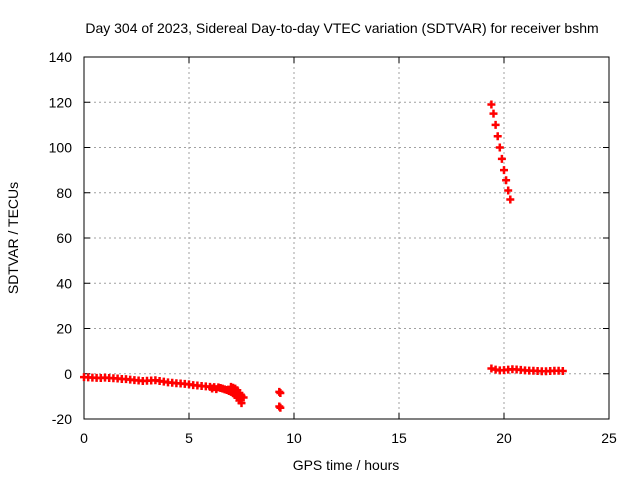 The width and height of the screenshot is (640, 480). What do you see at coordinates (64, 193) in the screenshot?
I see `y-tick-label: 80` at bounding box center [64, 193].